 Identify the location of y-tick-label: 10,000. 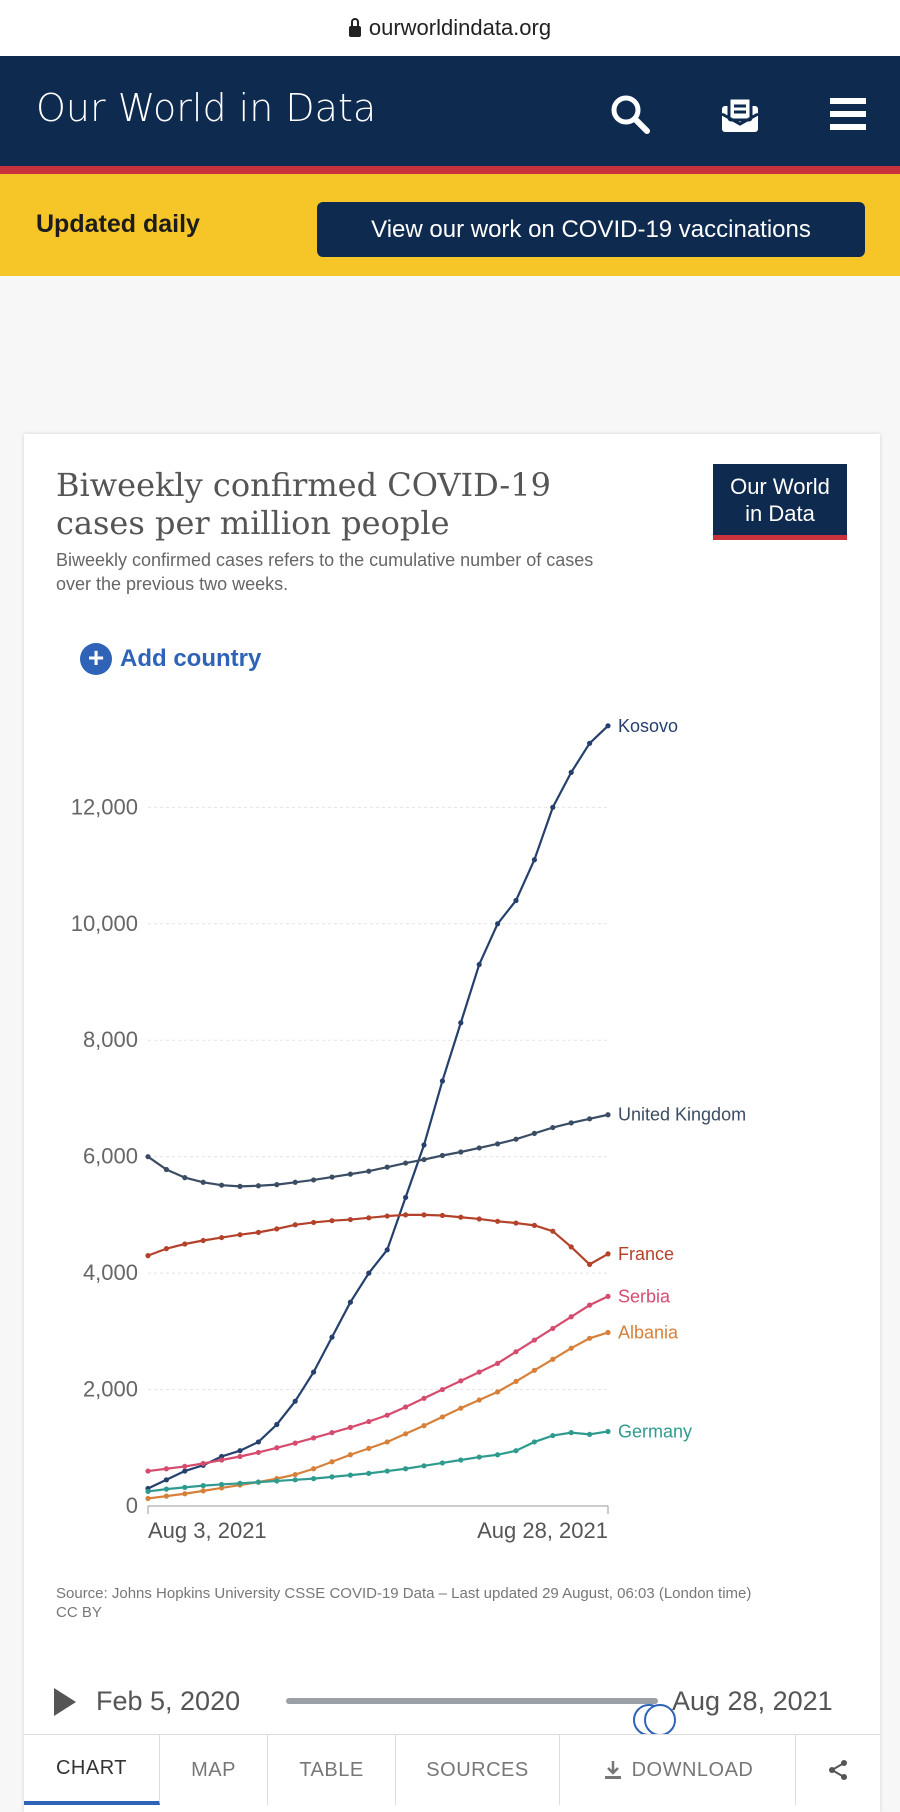
(104, 923).